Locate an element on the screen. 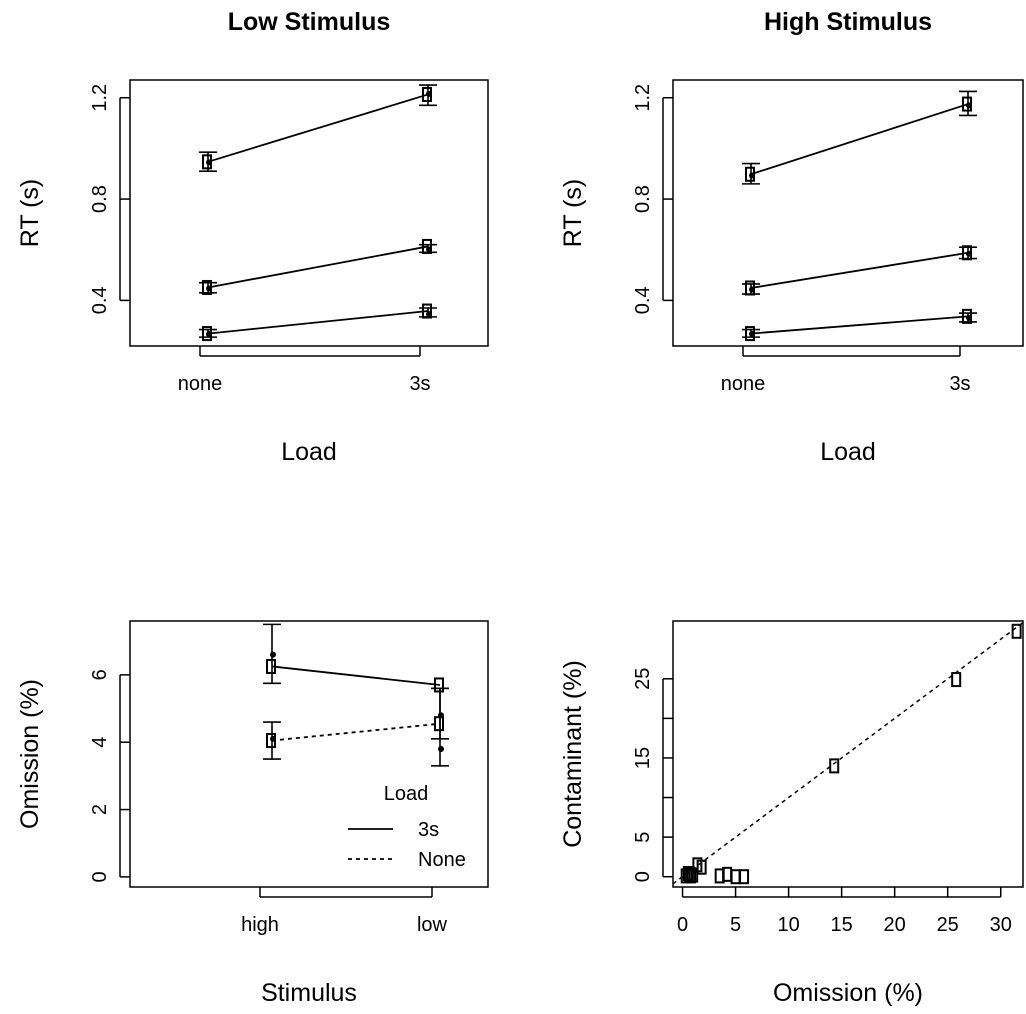  y-tick-label: 4 is located at coordinates (100, 742).